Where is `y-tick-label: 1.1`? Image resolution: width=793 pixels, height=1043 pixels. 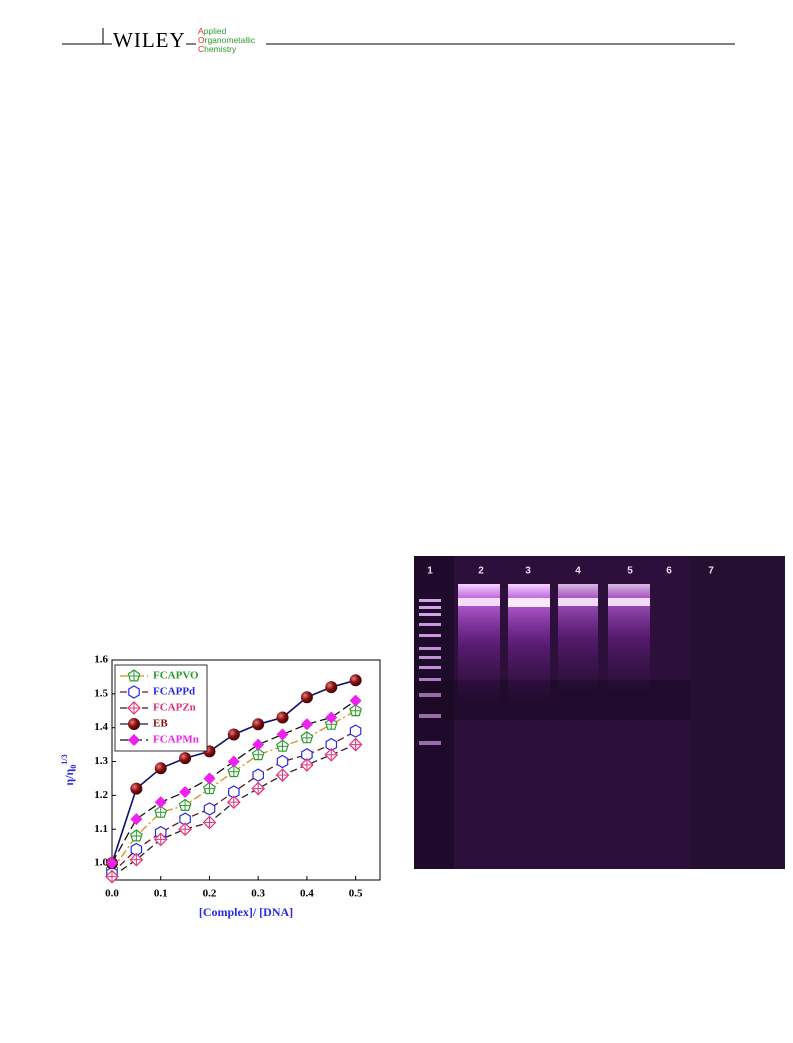 y-tick-label: 1.1 is located at coordinates (101, 829).